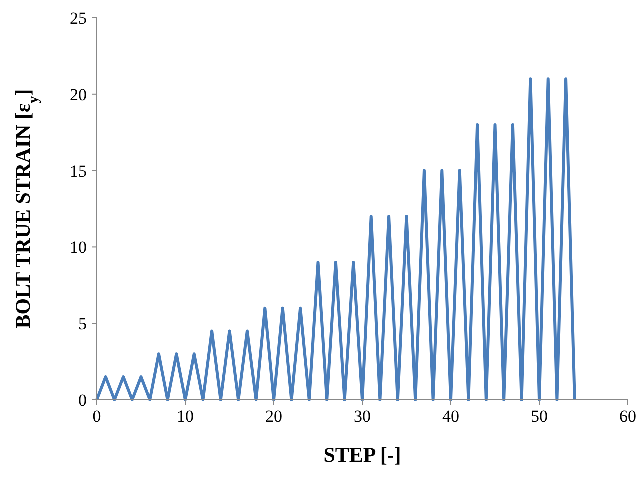 Image resolution: width=642 pixels, height=477 pixels. I want to click on y-tick-label: 5, so click(82, 324).